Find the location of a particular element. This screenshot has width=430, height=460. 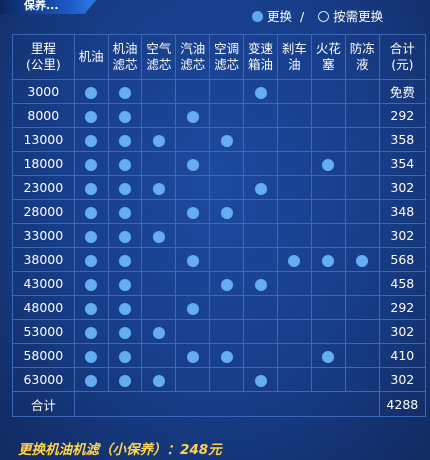

item-header-line1: 空气 is located at coordinates (159, 48).